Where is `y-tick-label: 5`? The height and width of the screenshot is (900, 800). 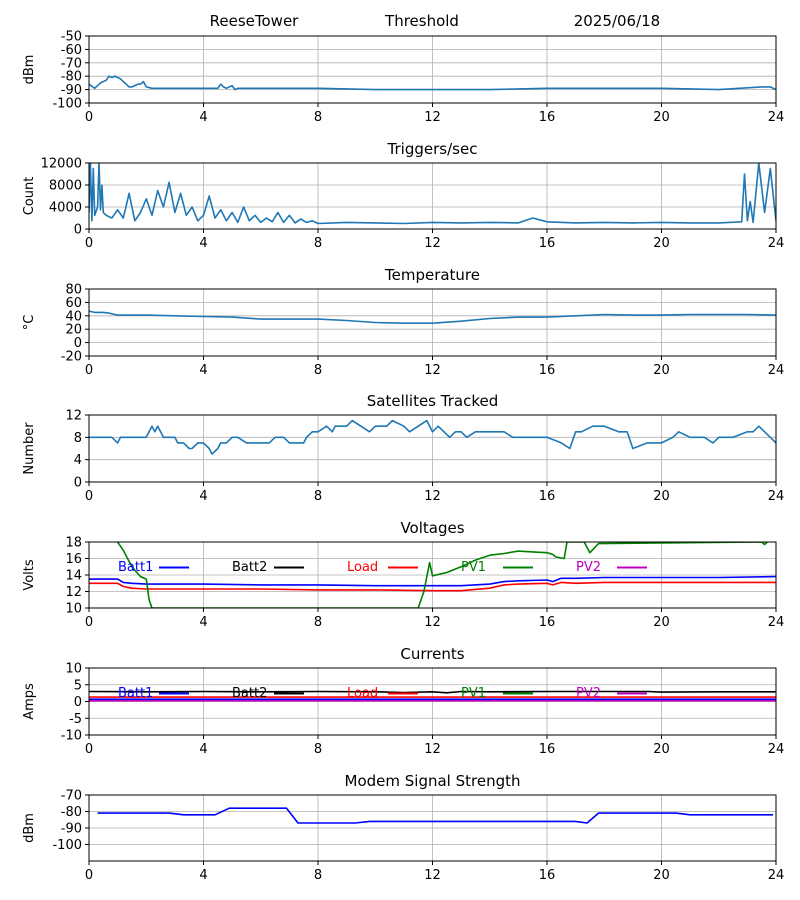
y-tick-label: 5 is located at coordinates (78, 685).